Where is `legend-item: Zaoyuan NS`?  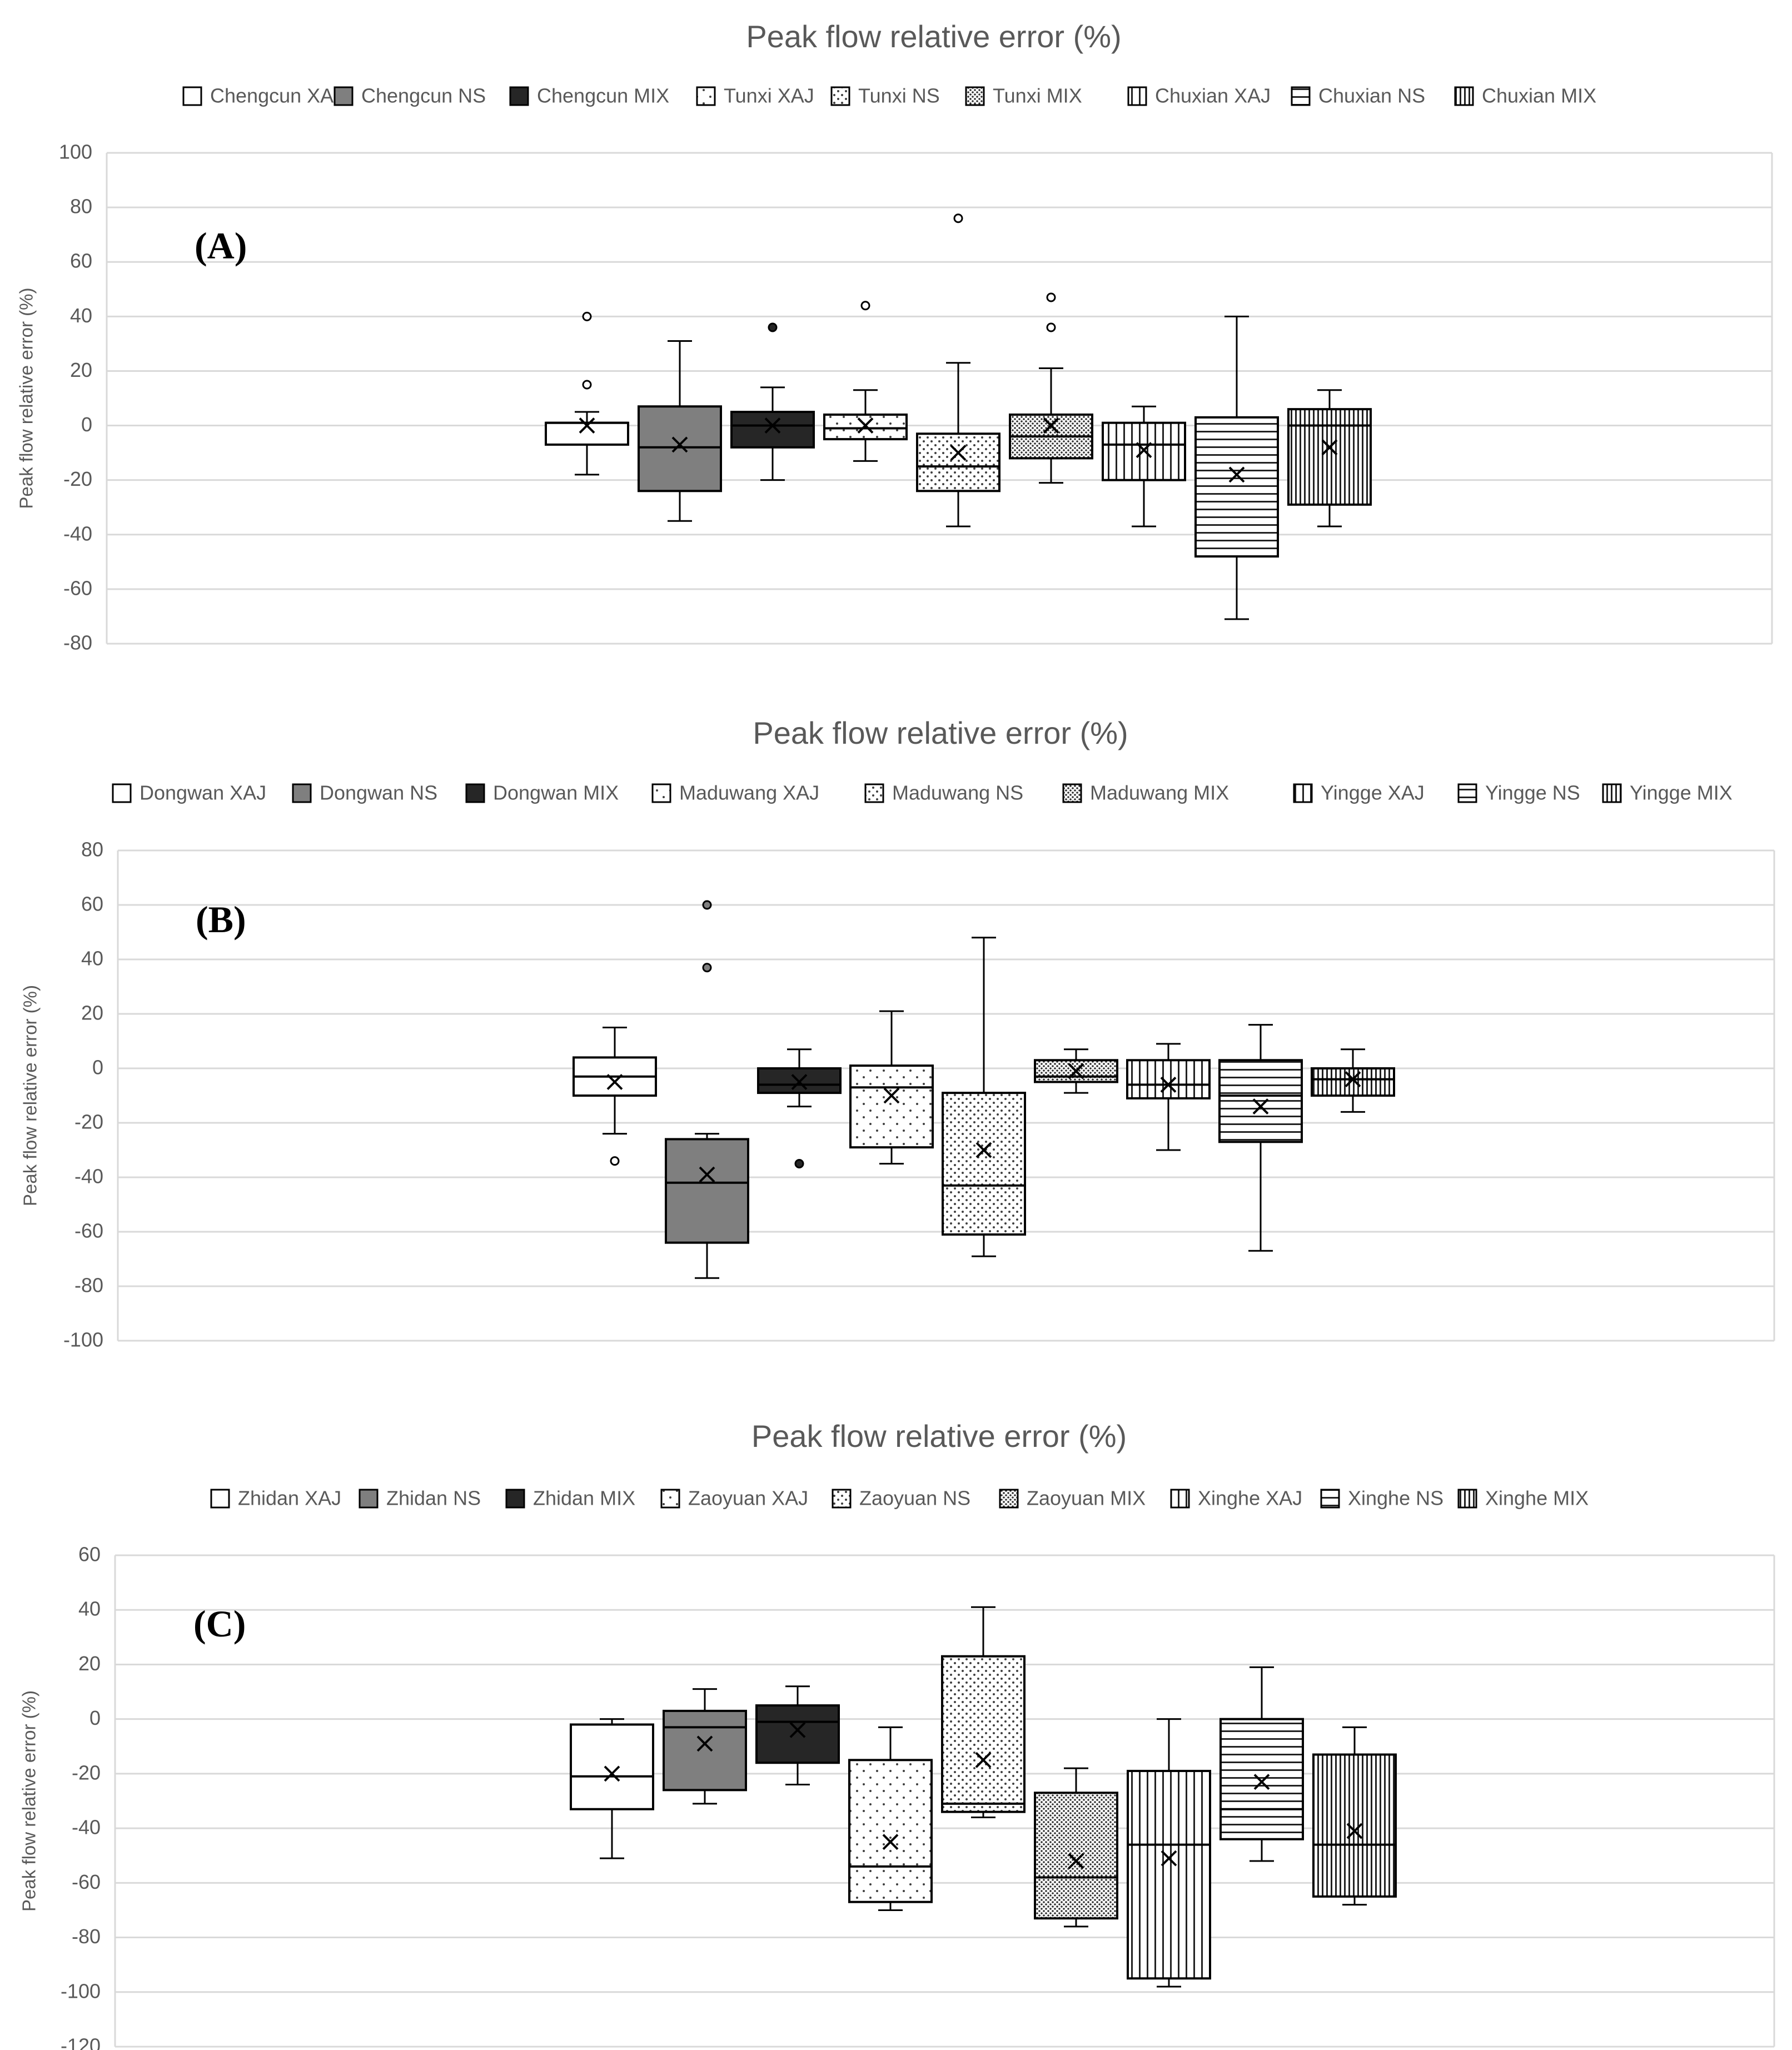
legend-item: Zaoyuan NS is located at coordinates (901, 1498).